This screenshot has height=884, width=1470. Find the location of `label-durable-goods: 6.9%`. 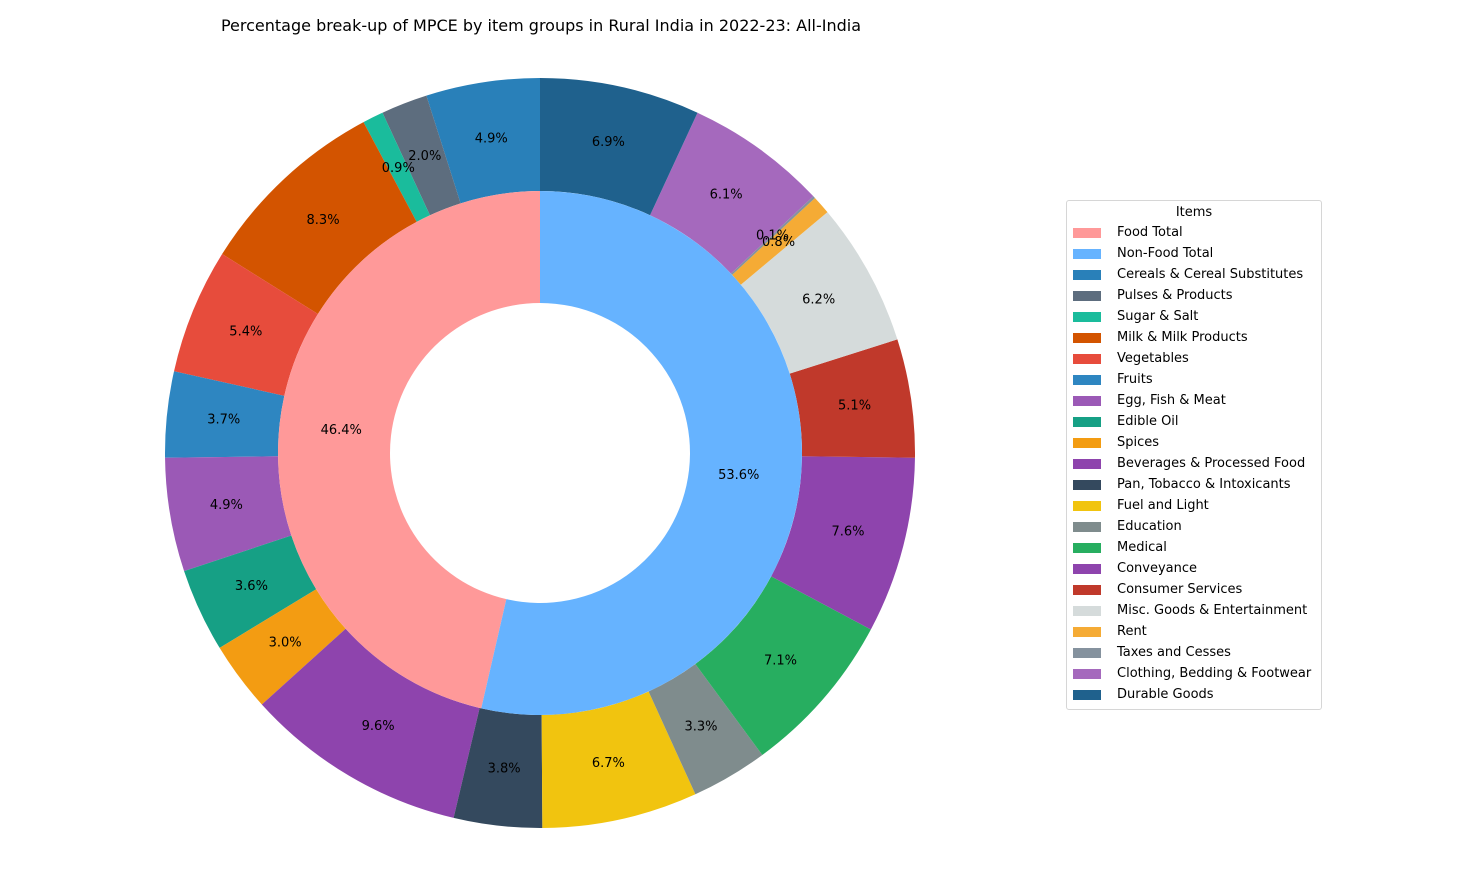

label-durable-goods: 6.9% is located at coordinates (608, 142).